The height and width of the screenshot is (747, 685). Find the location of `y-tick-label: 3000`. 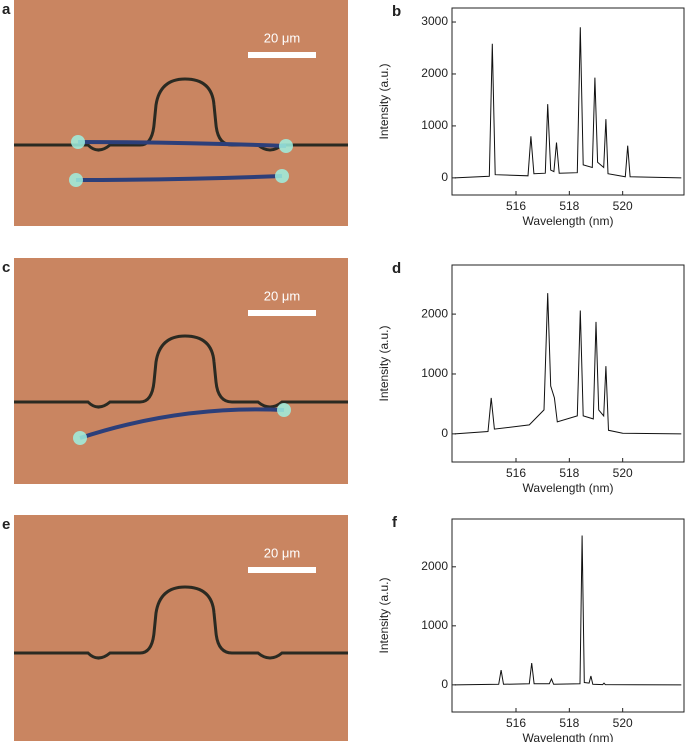

y-tick-label: 3000 is located at coordinates (434, 21).